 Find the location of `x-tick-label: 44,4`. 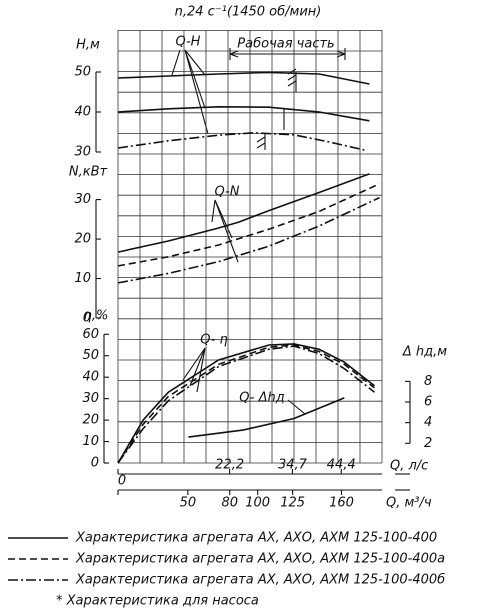

x-tick-label: 44,4 is located at coordinates (341, 465).